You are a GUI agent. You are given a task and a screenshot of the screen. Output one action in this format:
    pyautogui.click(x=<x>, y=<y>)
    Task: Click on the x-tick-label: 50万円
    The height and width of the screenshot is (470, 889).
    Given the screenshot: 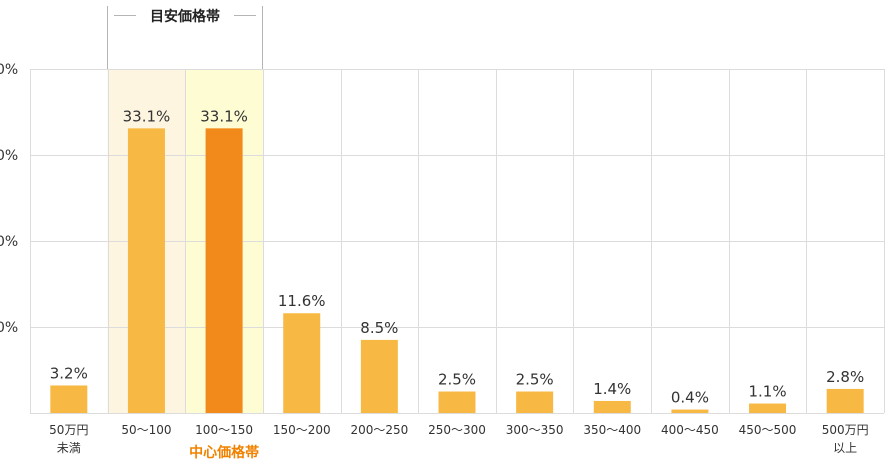 What is the action you would take?
    pyautogui.click(x=68, y=430)
    